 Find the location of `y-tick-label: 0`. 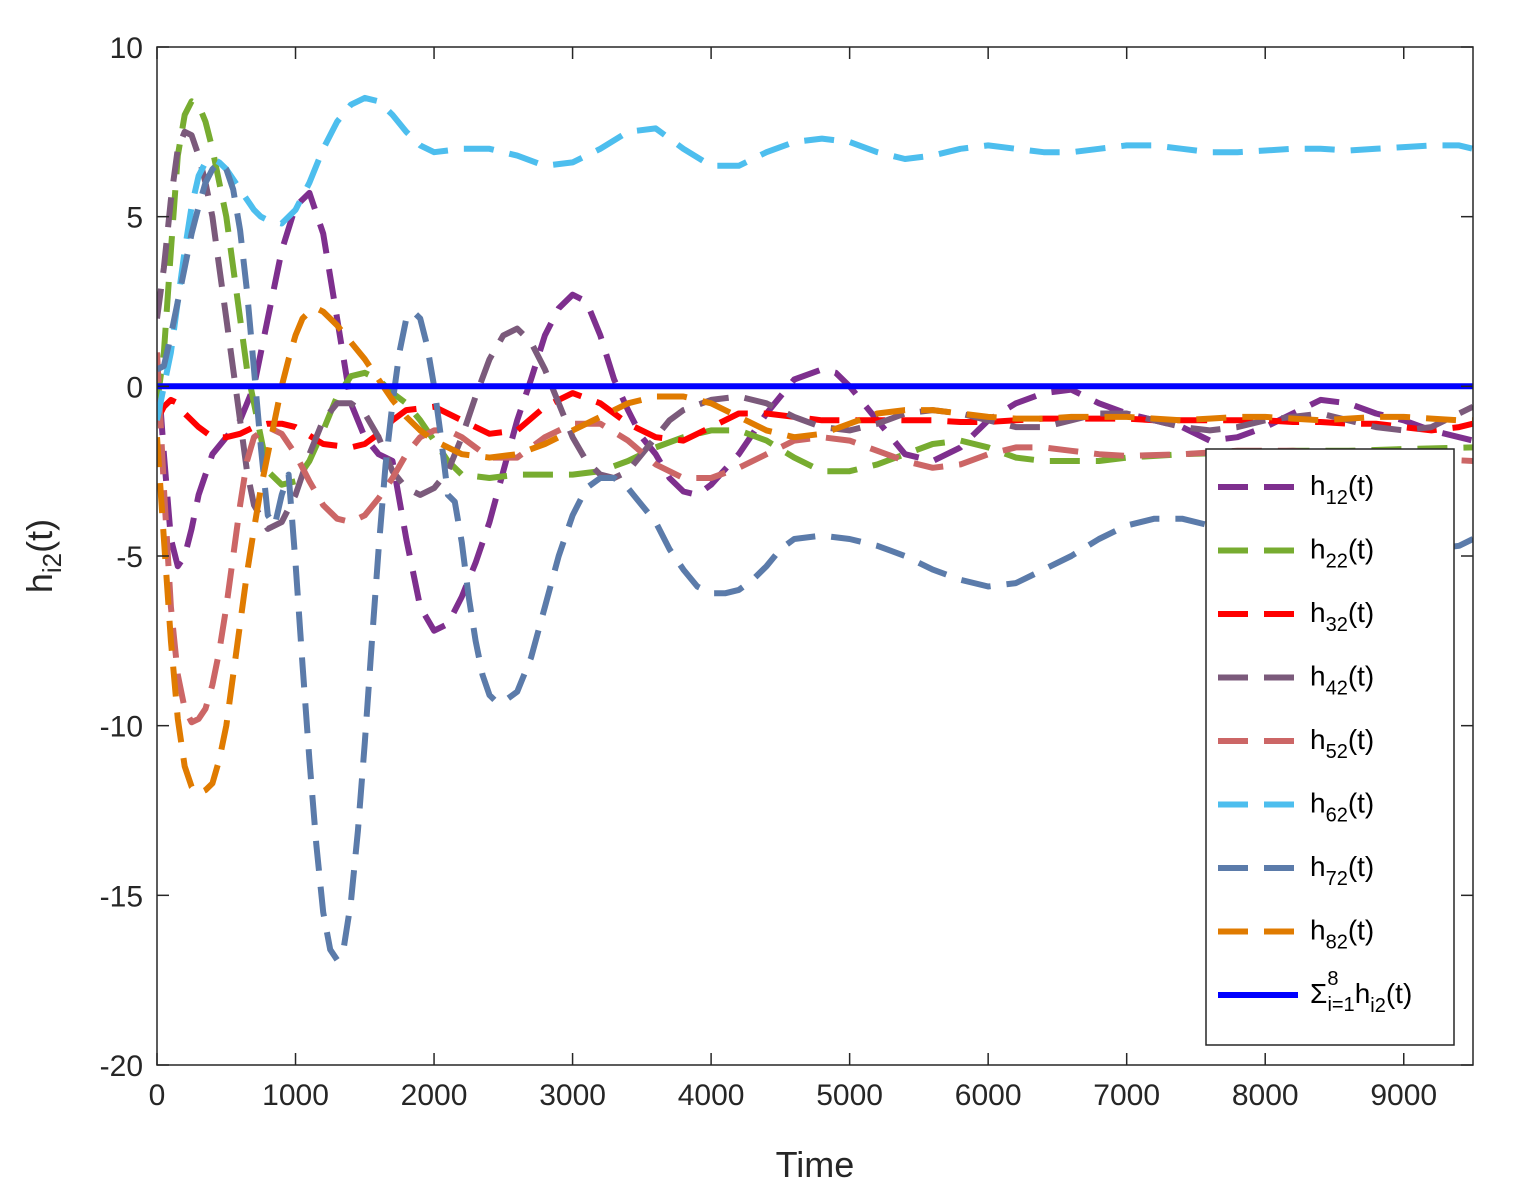

y-tick-label: 0 is located at coordinates (134, 387).